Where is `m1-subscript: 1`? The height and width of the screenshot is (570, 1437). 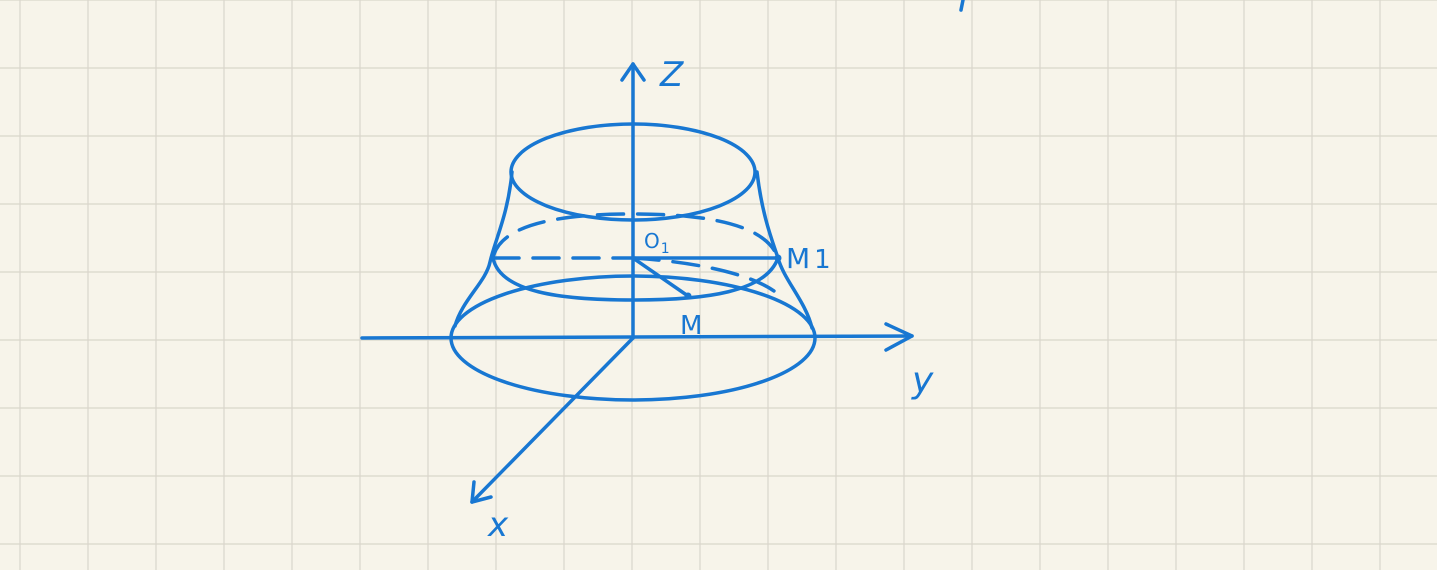
m1-subscript: 1 is located at coordinates (822, 260).